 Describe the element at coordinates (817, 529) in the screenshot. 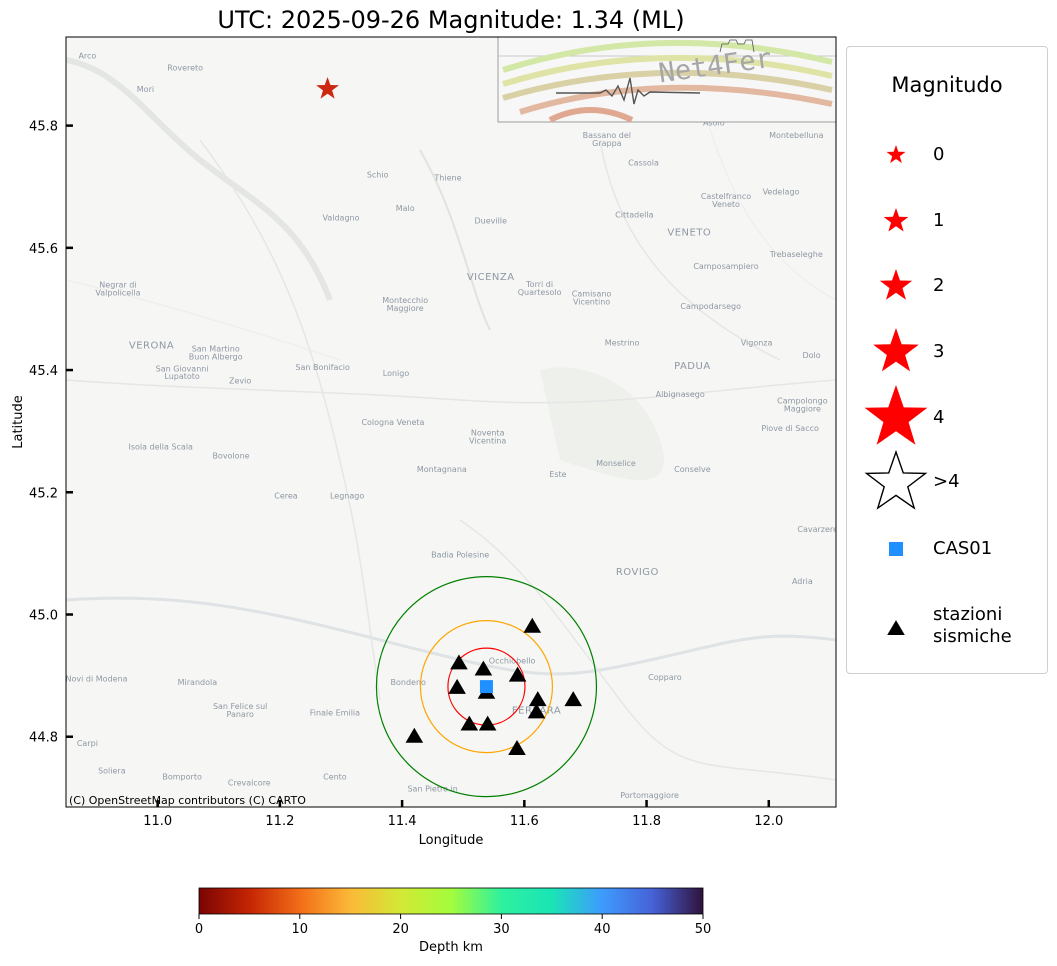

I see `place-label: Cavarzere` at that location.